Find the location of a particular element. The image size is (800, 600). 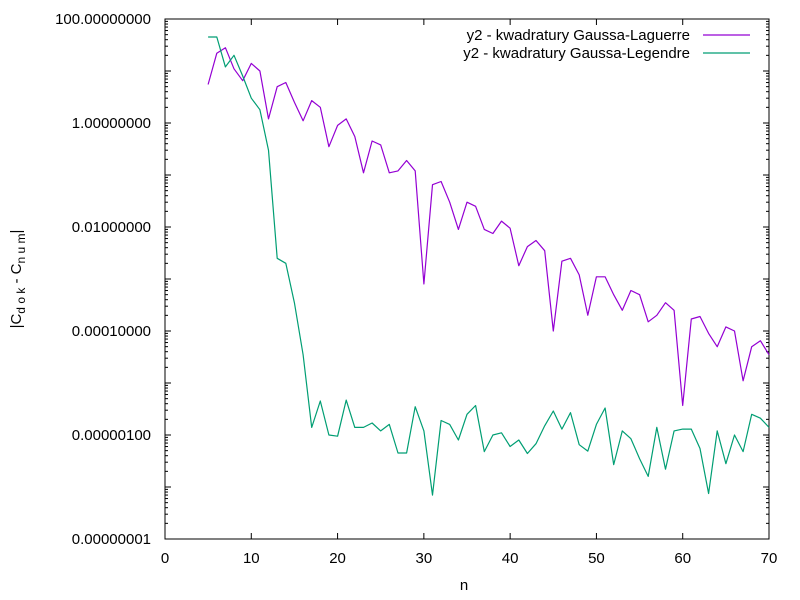

y-axis-label: |Cd o k - Cn u m| is located at coordinates (18, 279).